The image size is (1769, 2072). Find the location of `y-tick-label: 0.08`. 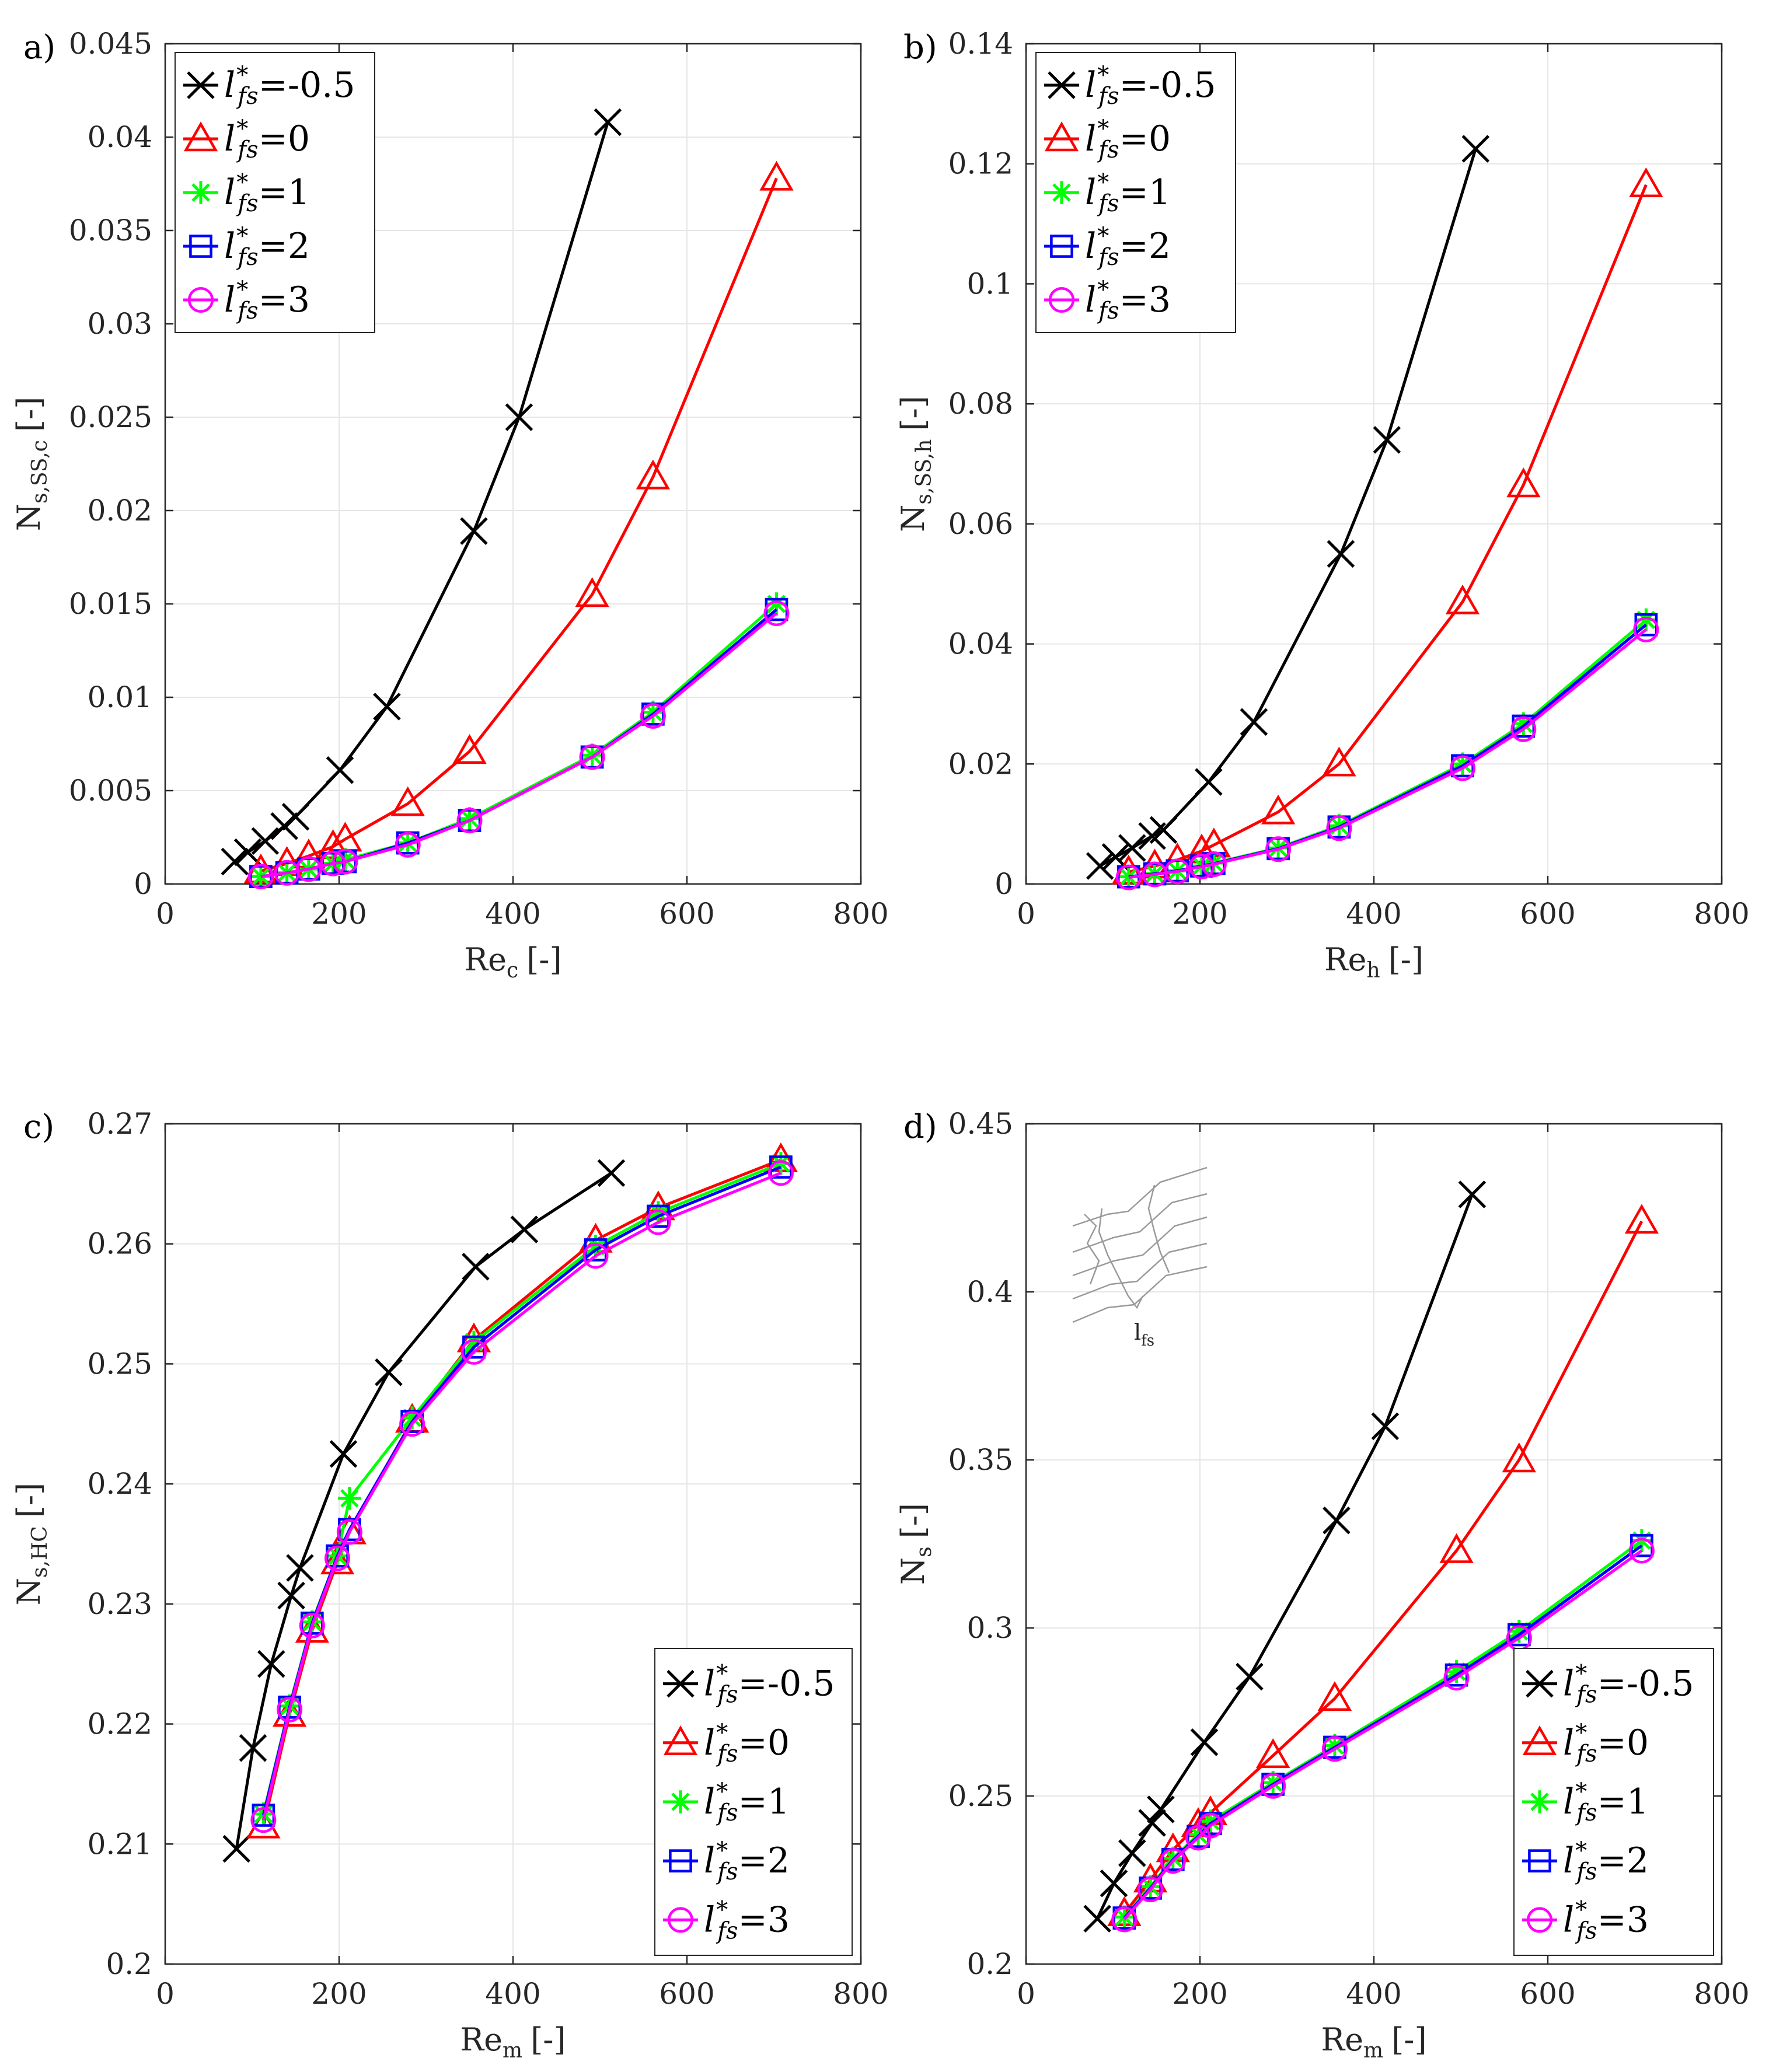

y-tick-label: 0.08 is located at coordinates (980, 404).